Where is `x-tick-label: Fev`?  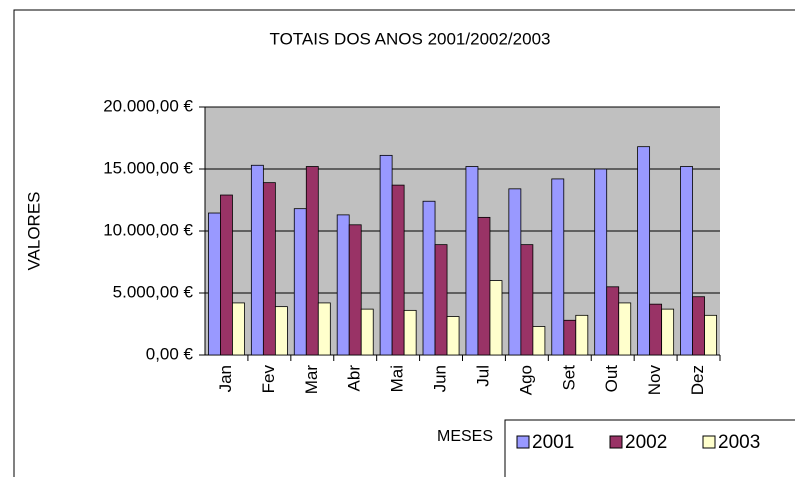 x-tick-label: Fev is located at coordinates (268, 379).